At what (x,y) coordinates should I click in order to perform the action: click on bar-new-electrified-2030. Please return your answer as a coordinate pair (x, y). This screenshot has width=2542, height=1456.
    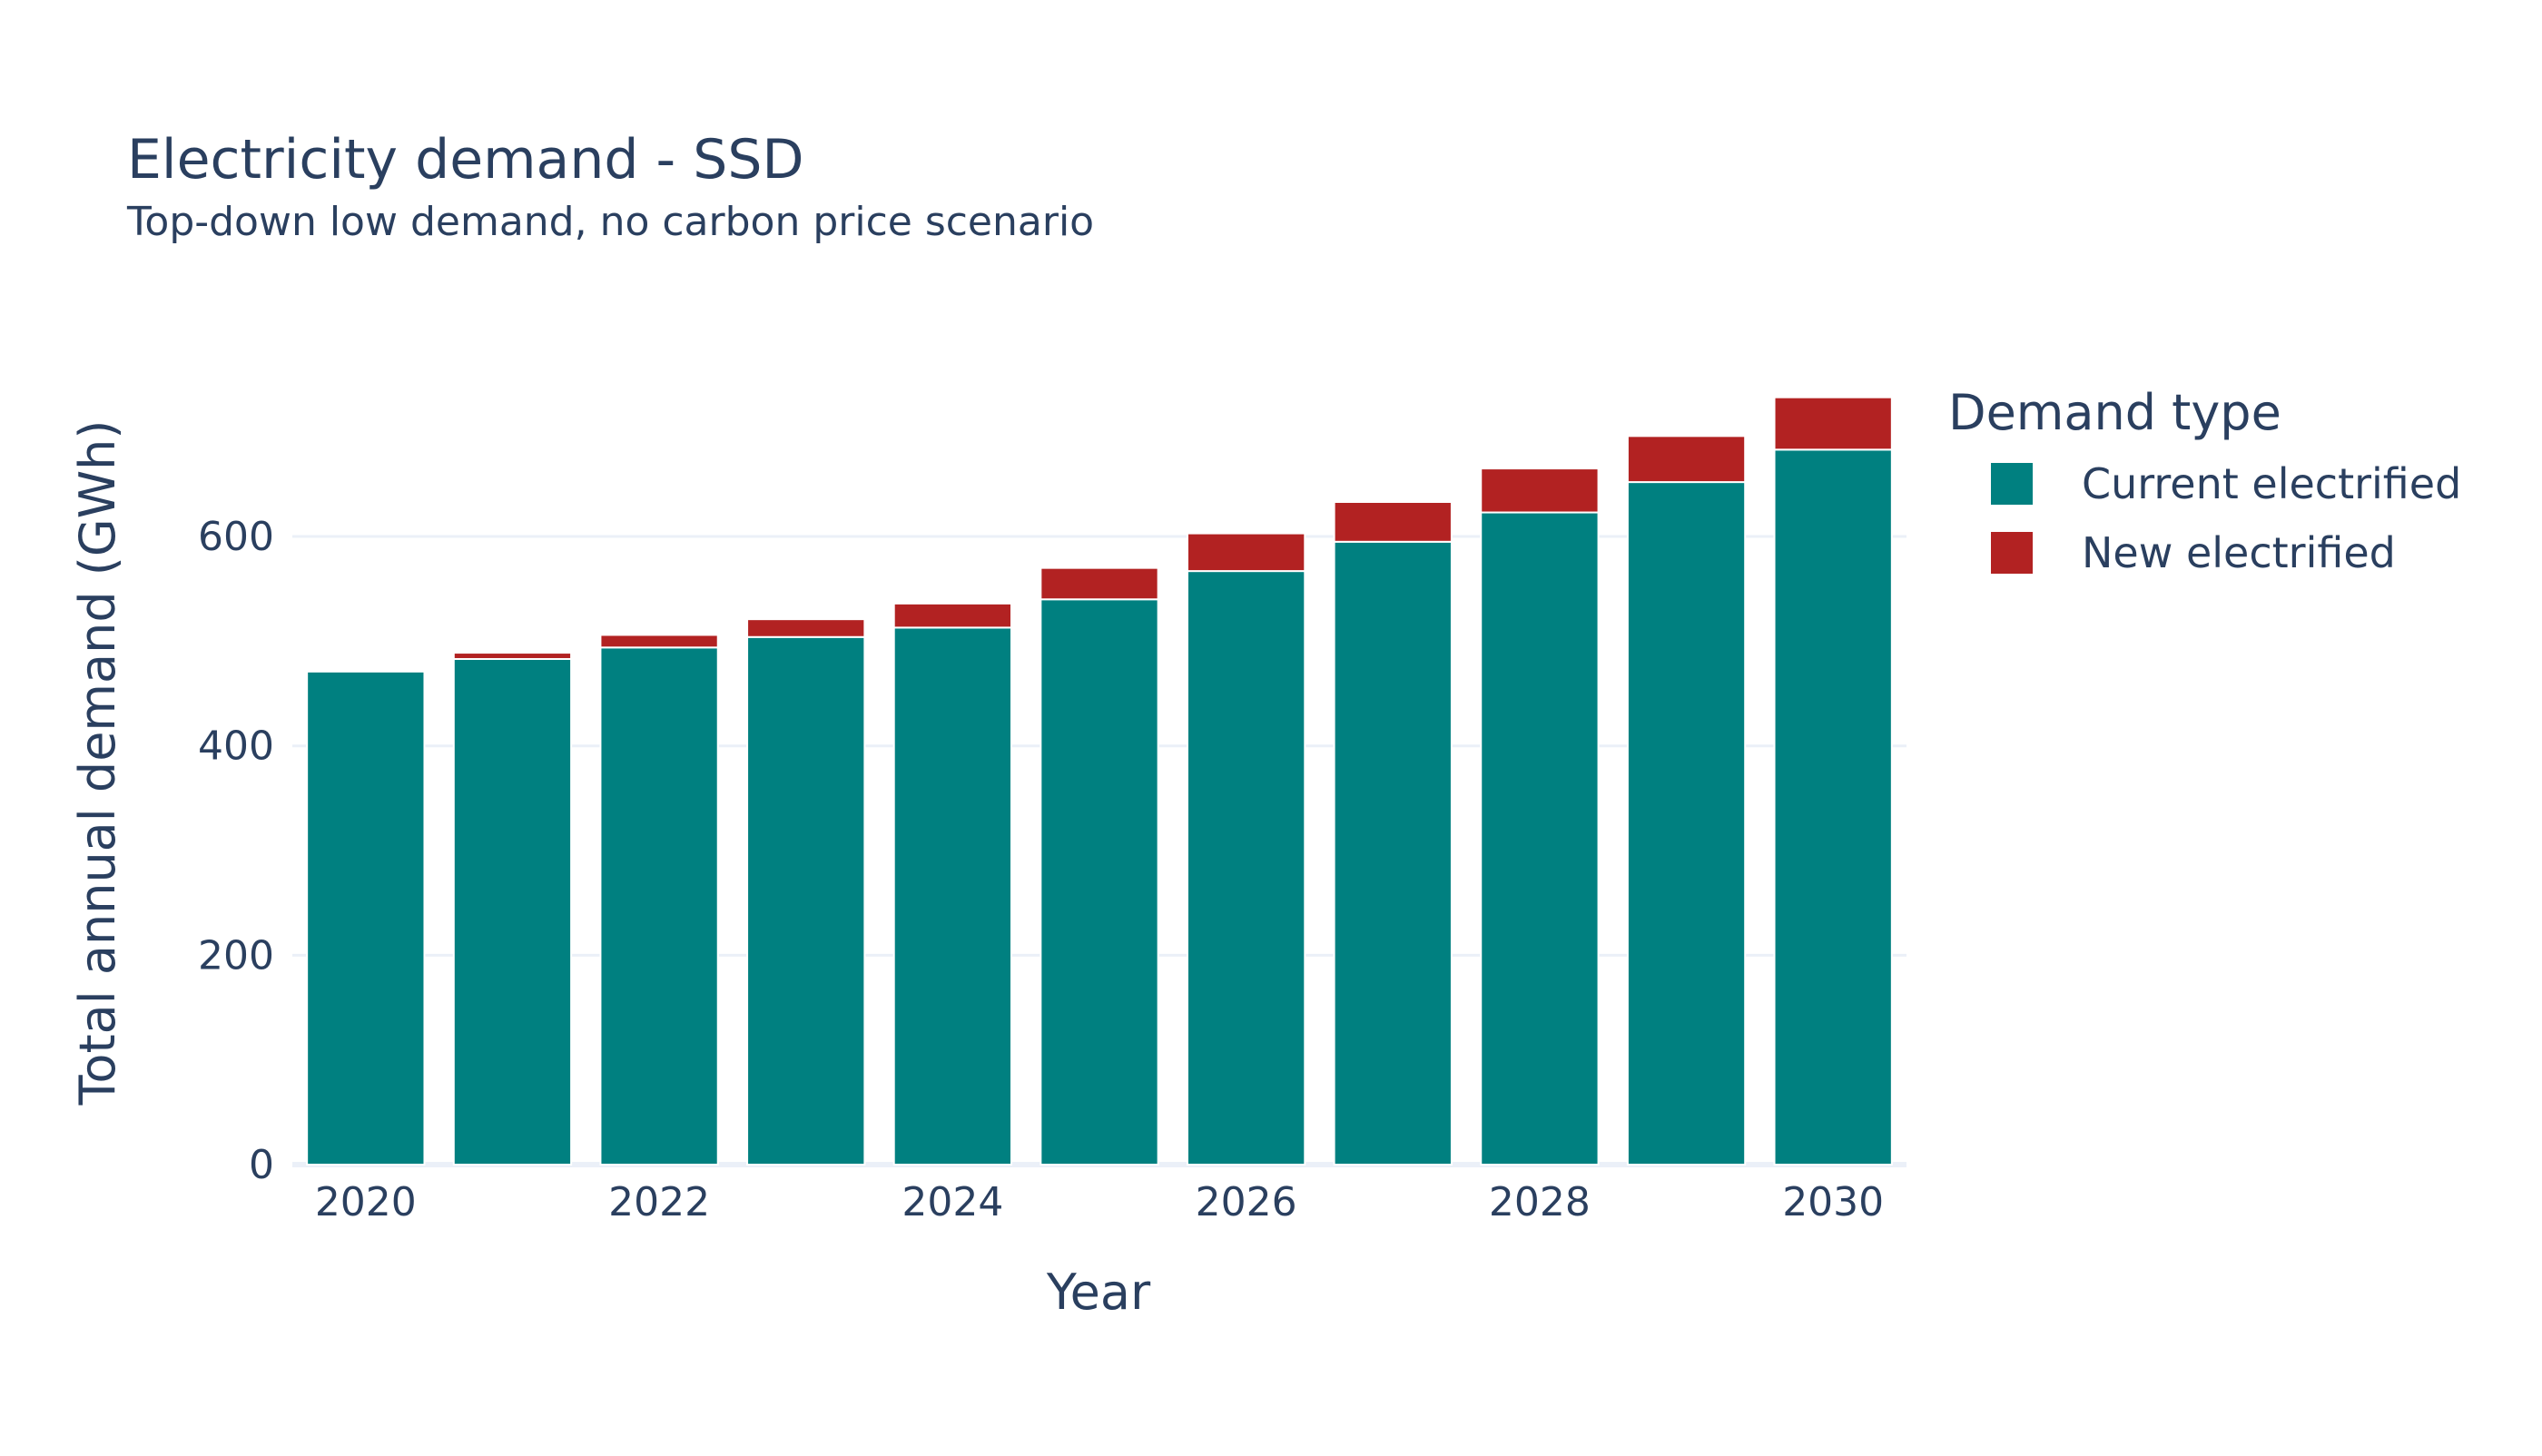
    Looking at the image, I should click on (1833, 423).